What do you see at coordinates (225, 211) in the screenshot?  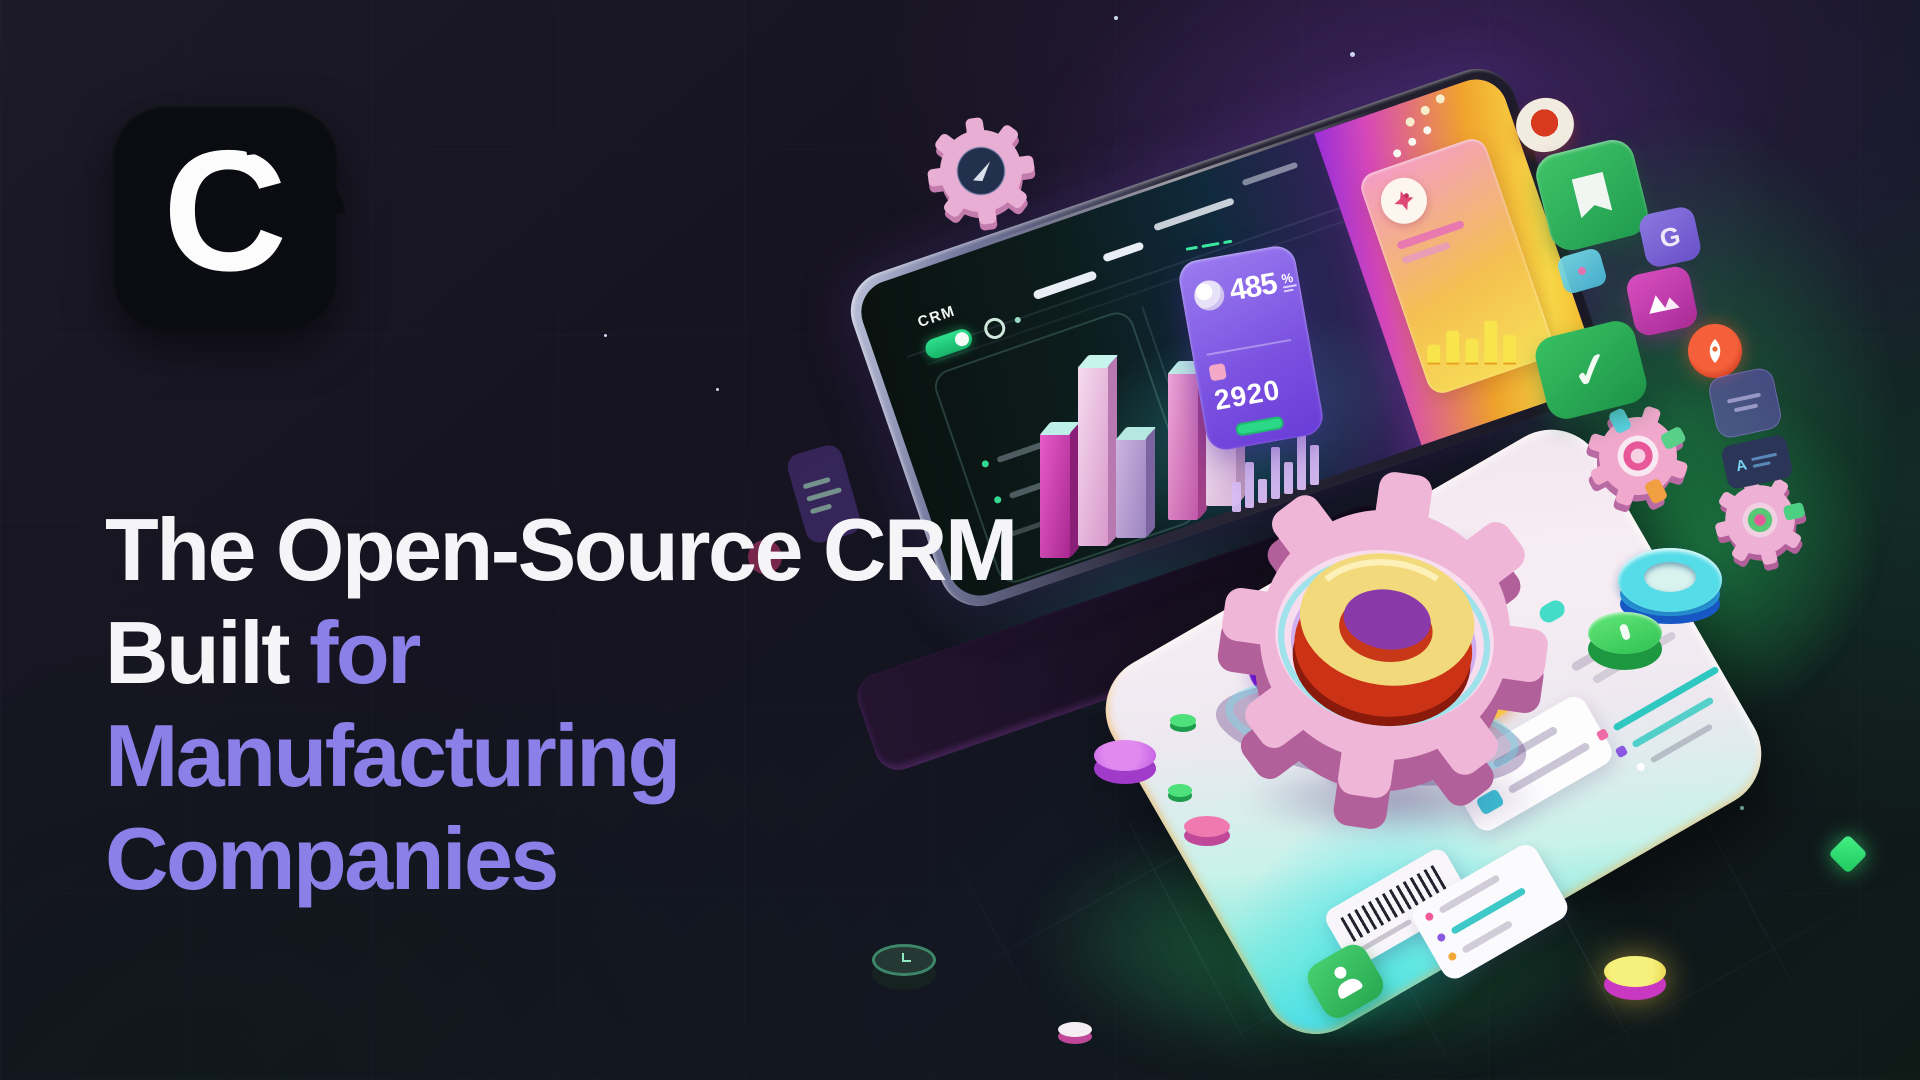 I see `c-logo-icon: C` at bounding box center [225, 211].